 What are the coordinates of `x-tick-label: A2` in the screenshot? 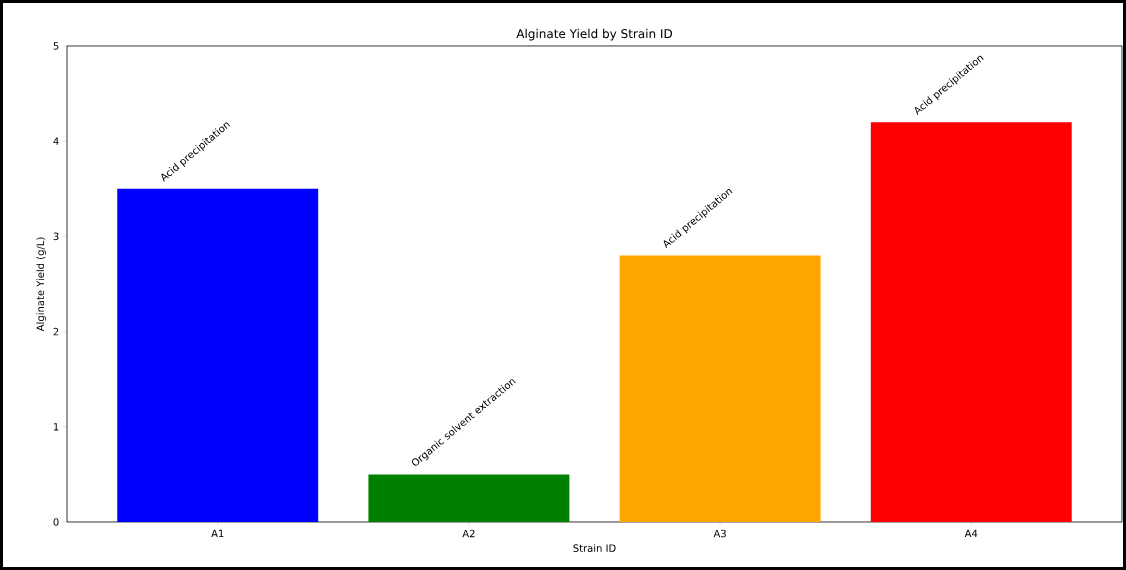 It's located at (468, 533).